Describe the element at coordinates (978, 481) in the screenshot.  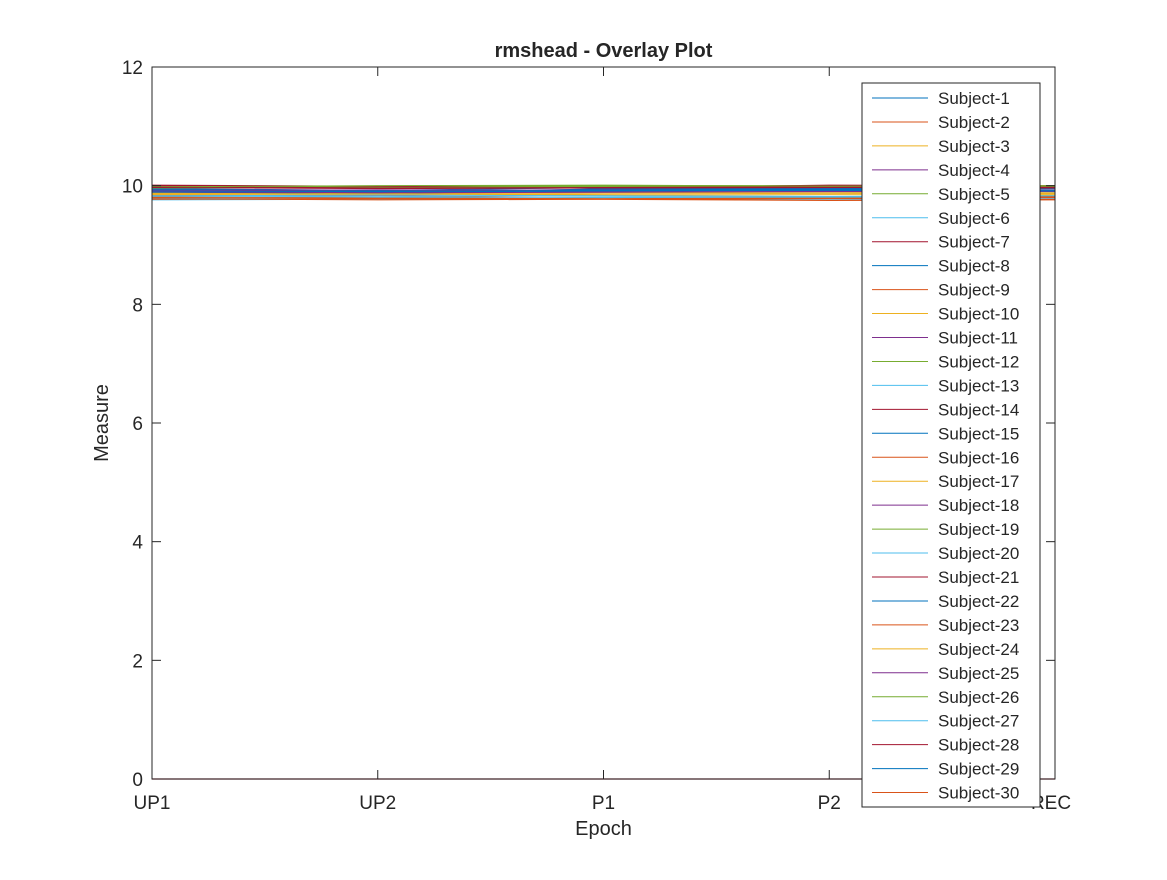
I see `legend-entry-label: Subject-17` at that location.